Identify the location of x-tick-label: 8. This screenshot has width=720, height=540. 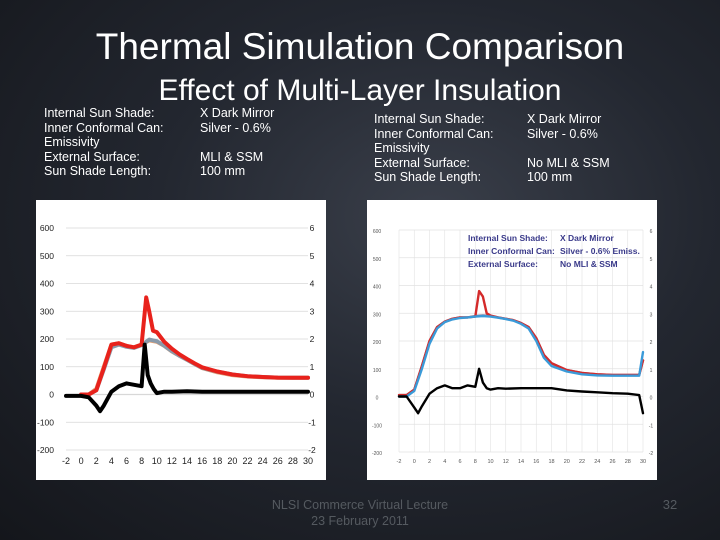
(141, 461).